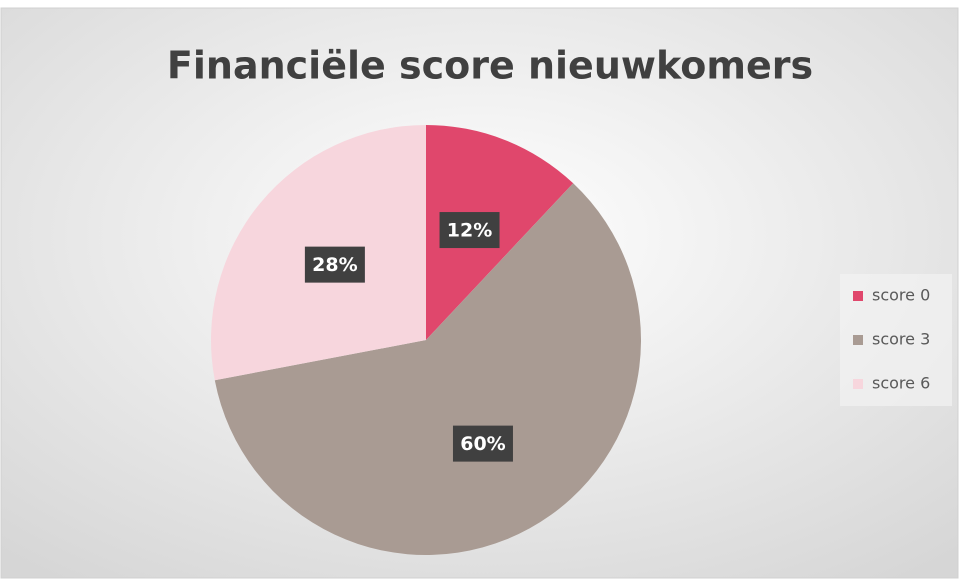  I want to click on data-label: 28%, so click(334, 265).